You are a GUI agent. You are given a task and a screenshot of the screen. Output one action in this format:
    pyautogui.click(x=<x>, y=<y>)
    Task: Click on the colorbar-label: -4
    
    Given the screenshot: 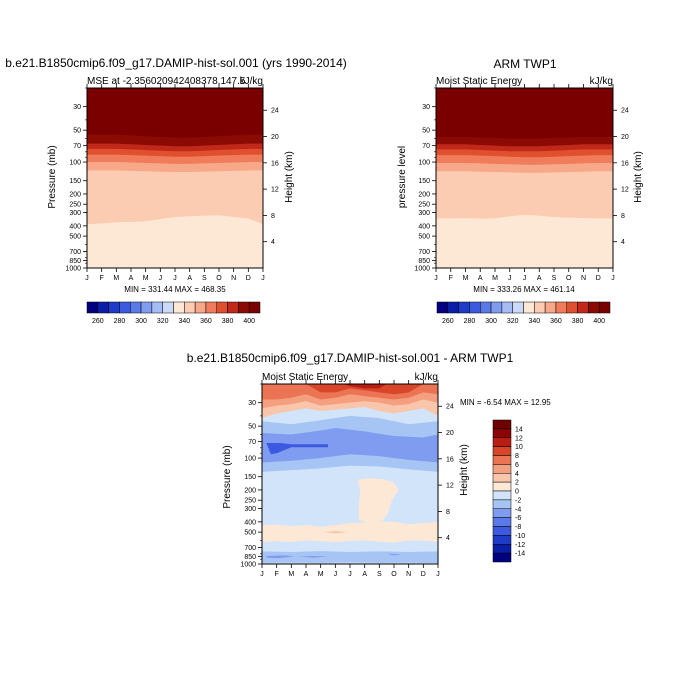 What is the action you would take?
    pyautogui.click(x=518, y=509)
    